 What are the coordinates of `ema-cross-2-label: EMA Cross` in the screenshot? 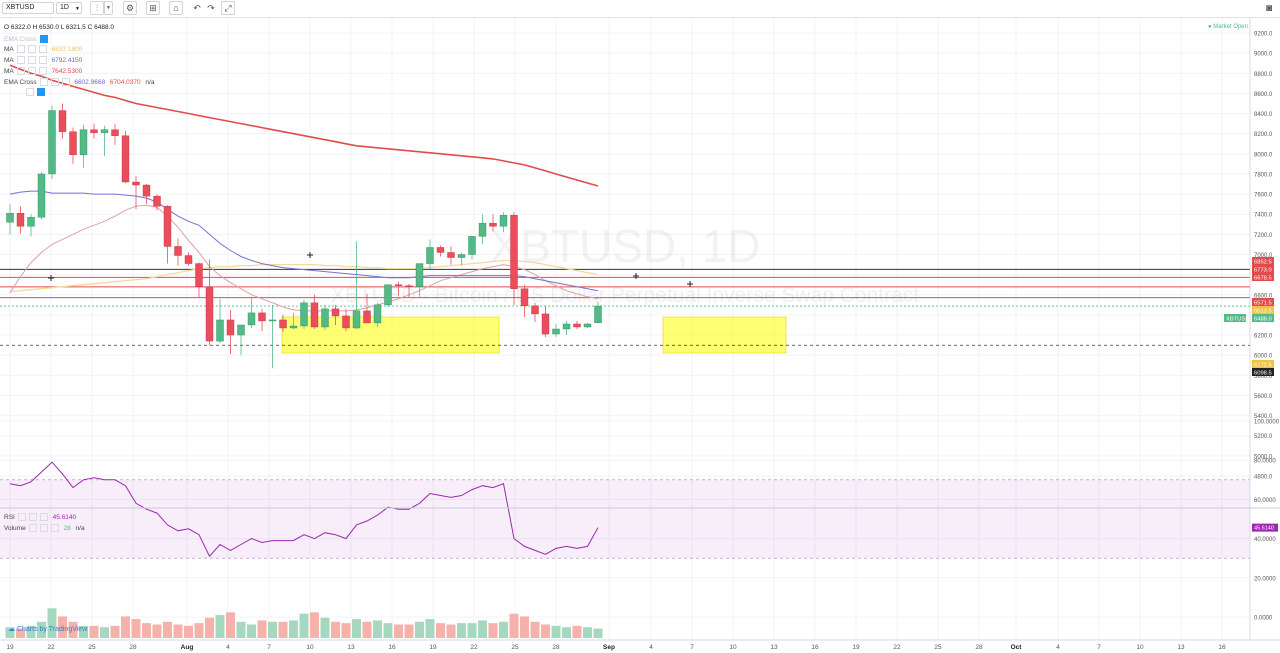 It's located at (20, 82).